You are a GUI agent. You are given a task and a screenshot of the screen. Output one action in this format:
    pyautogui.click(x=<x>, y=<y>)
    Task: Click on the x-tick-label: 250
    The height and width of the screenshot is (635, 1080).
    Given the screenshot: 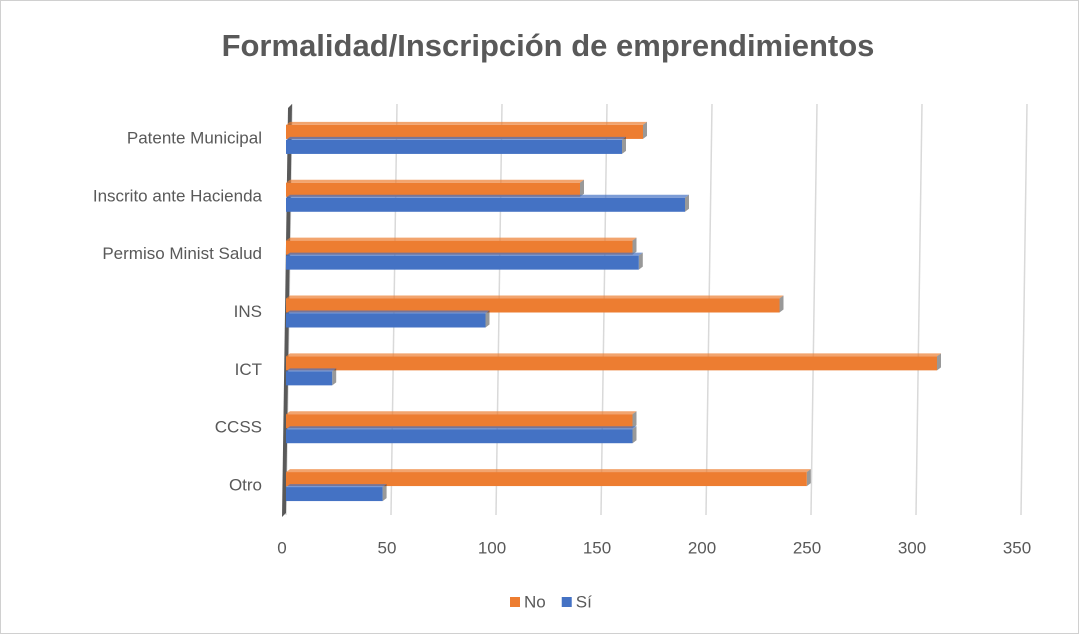 What is the action you would take?
    pyautogui.click(x=807, y=547)
    